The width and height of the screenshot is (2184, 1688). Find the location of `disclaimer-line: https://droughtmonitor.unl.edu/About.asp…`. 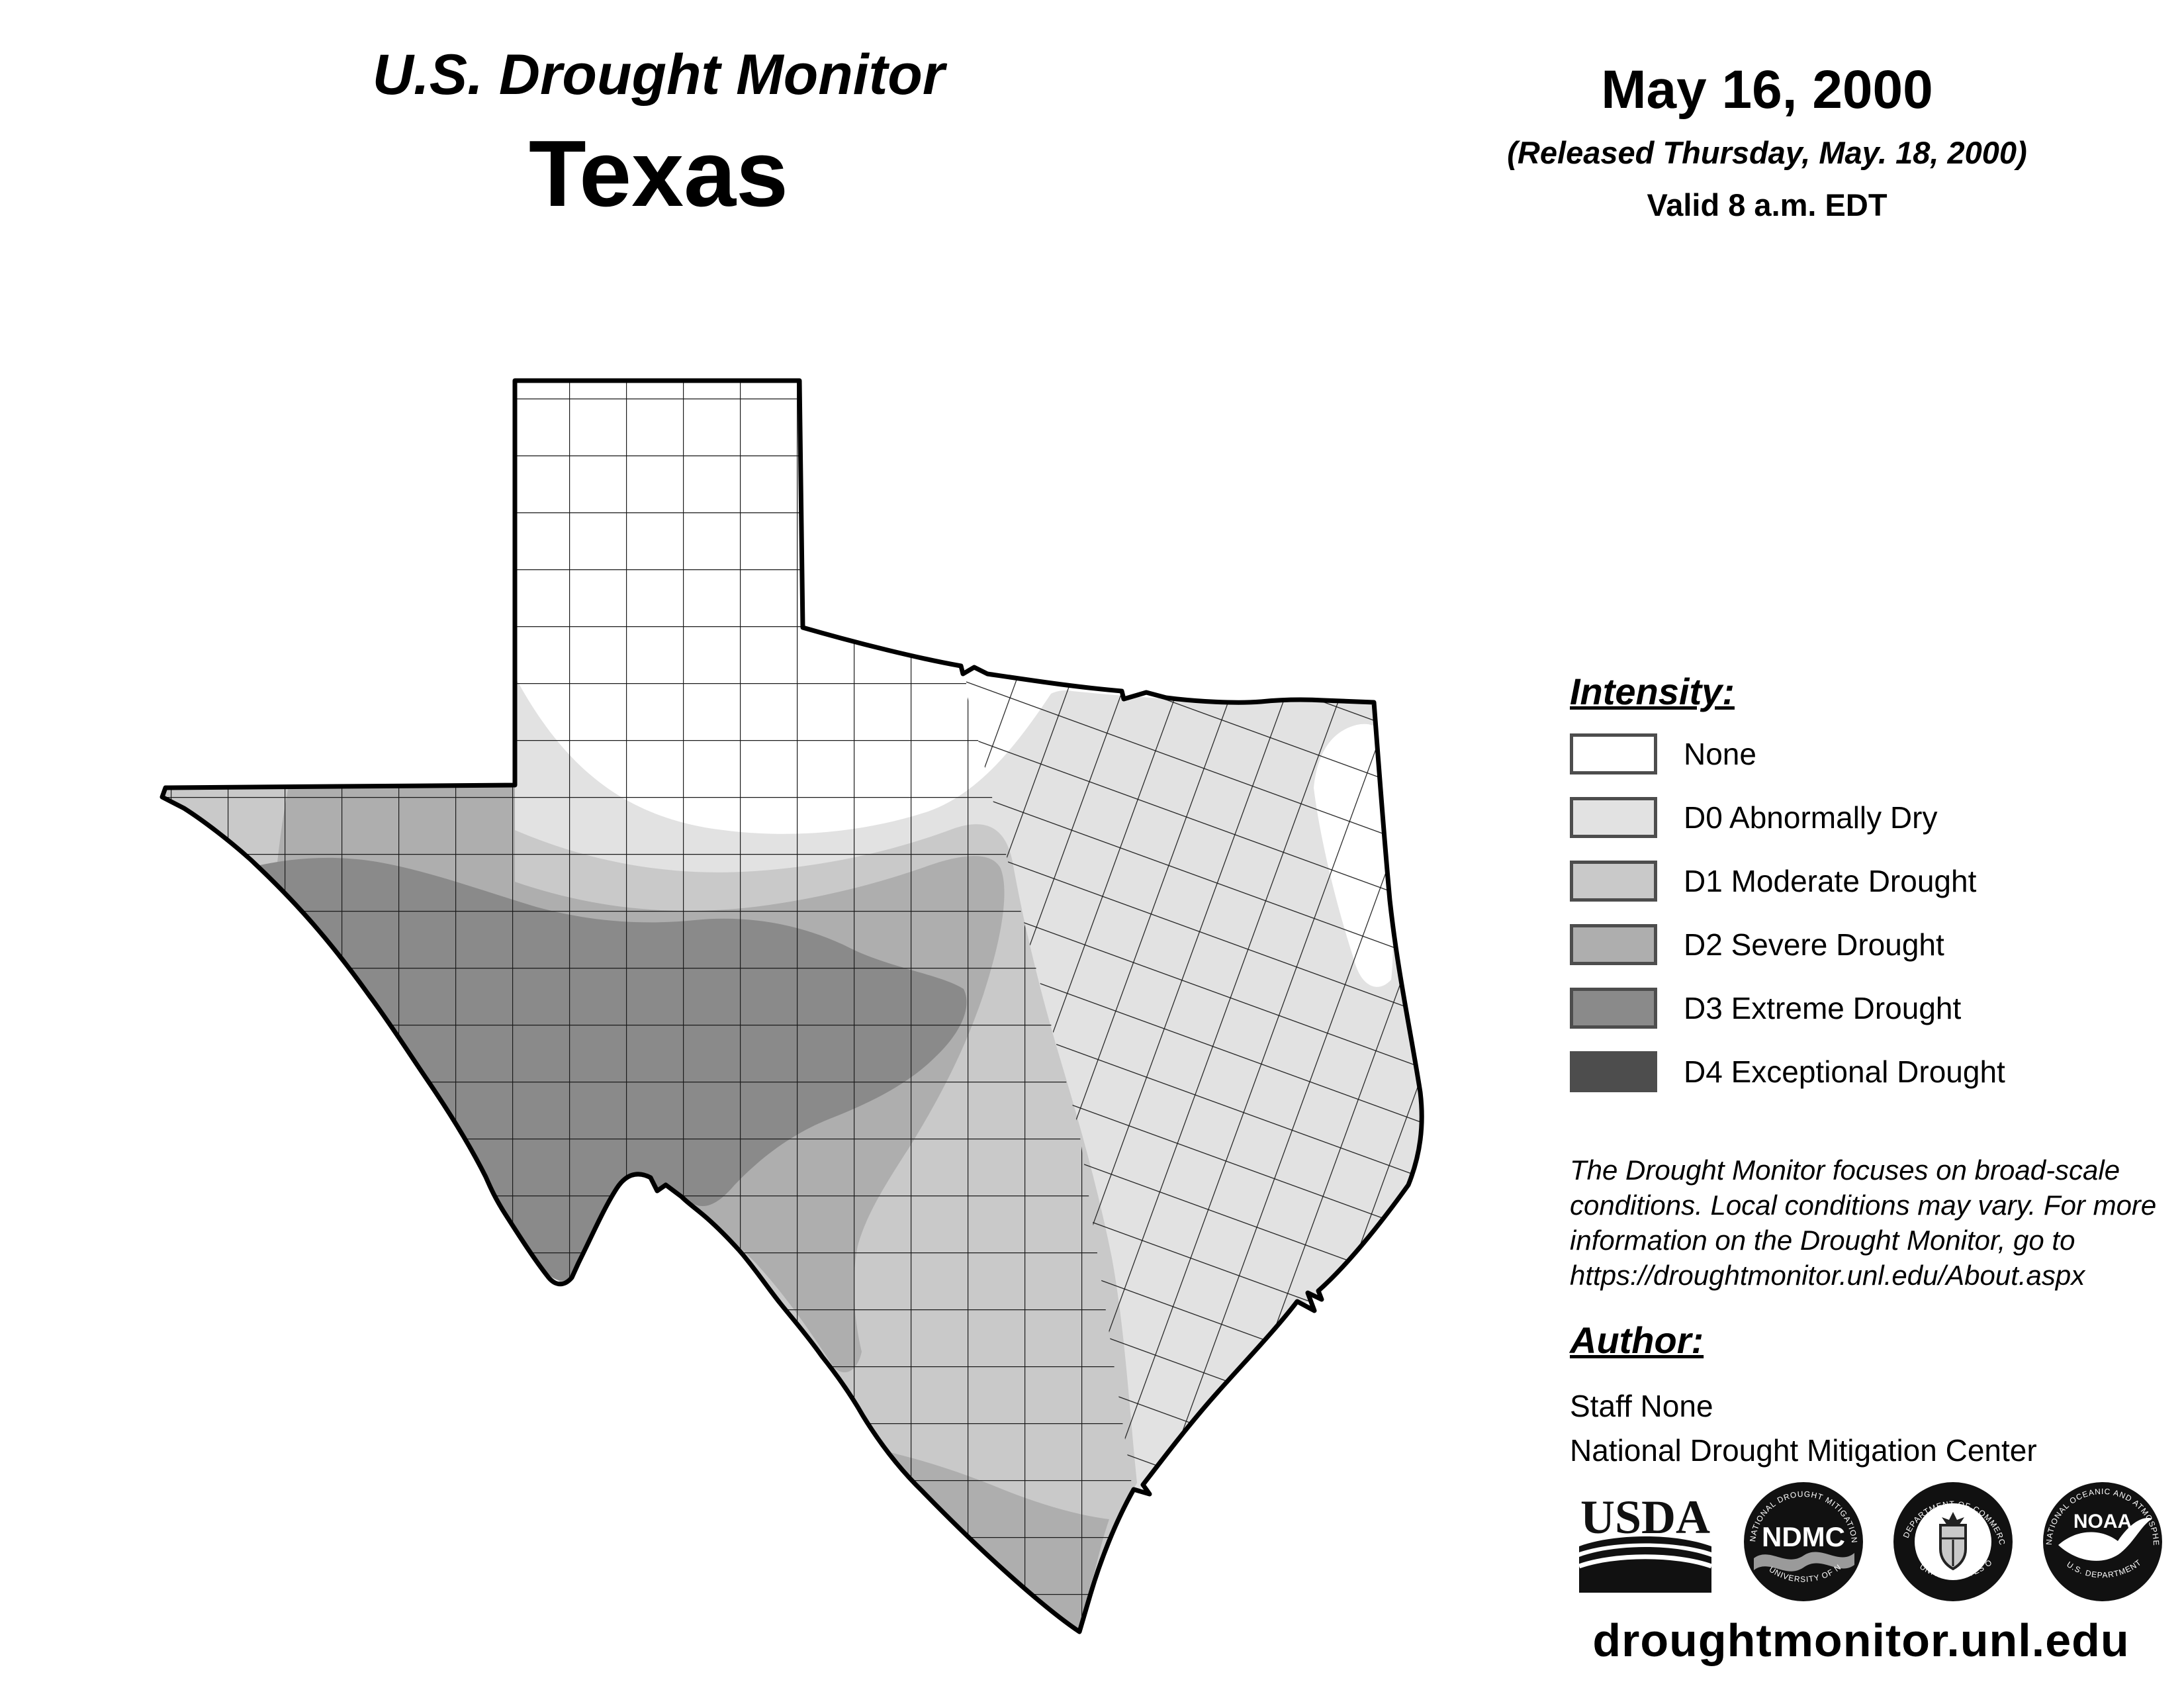

disclaimer-line: https://droughtmonitor.unl.edu/About.asp… is located at coordinates (1827, 1275).